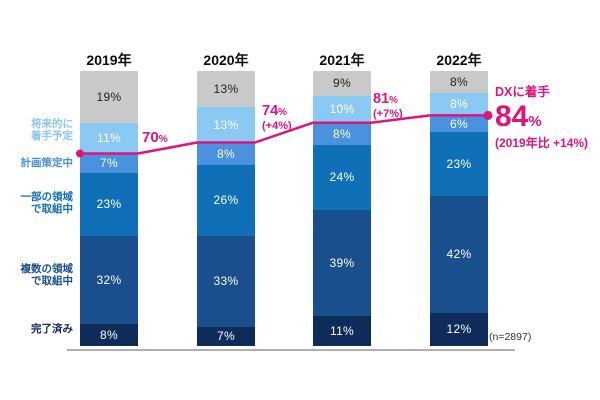 This screenshot has height=400, width=600. What do you see at coordinates (342, 83) in the screenshot?
I see `bar-segment: 9%` at bounding box center [342, 83].